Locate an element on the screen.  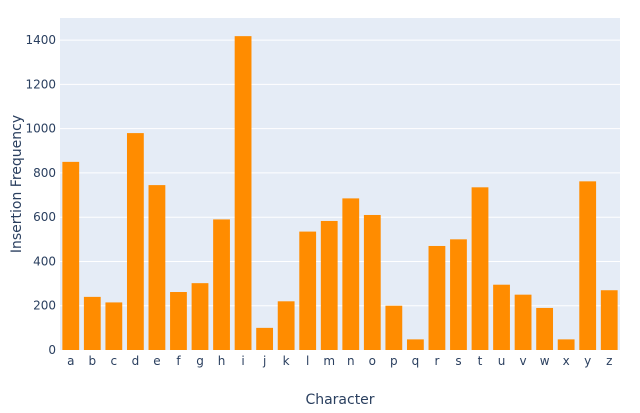
x-tick-label: o is located at coordinates (372, 361).